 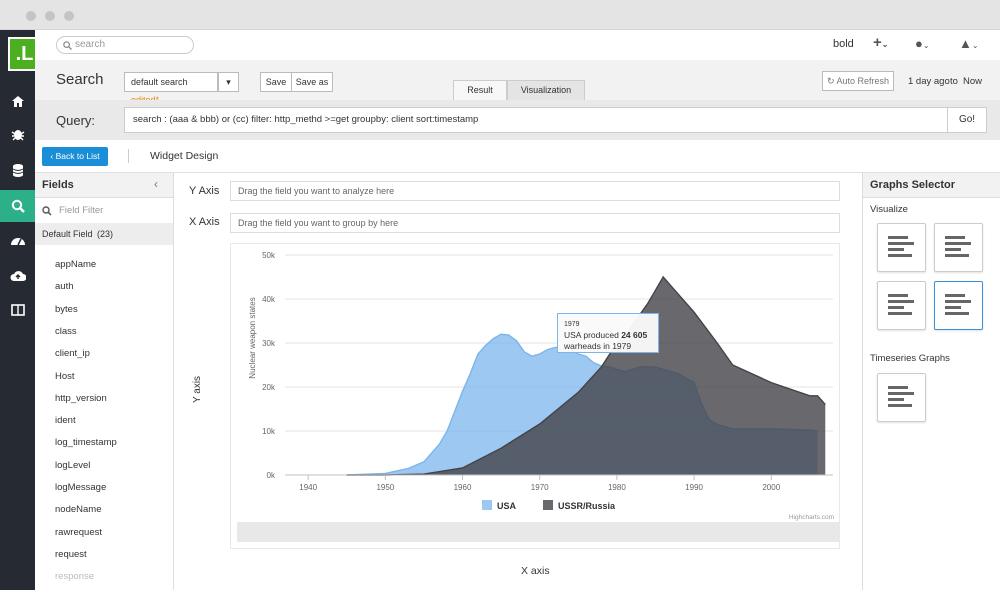 I want to click on field-item: rawrequest, so click(x=78, y=532).